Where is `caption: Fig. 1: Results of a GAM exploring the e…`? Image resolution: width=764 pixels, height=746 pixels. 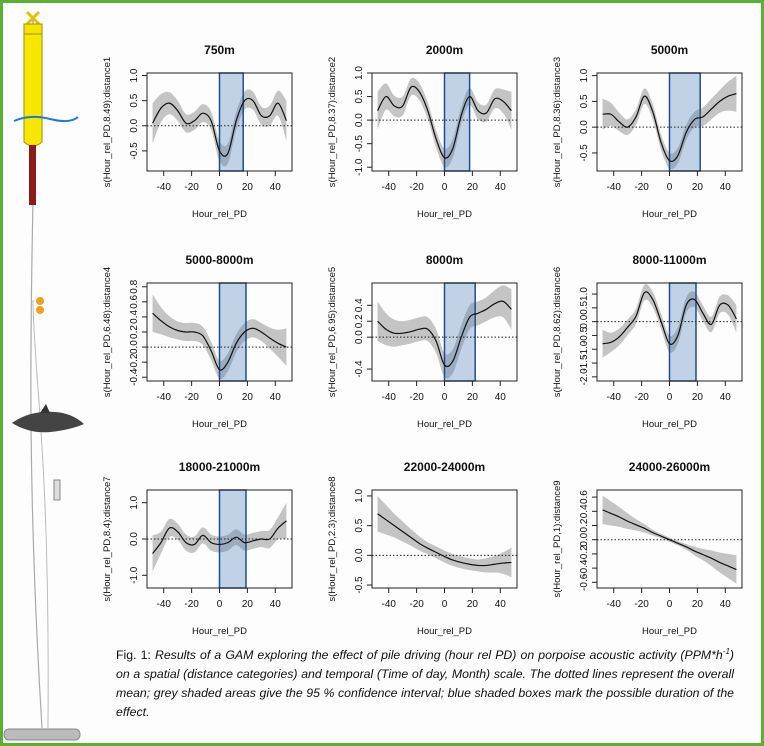 caption: Fig. 1: Results of a GAM exploring the e… is located at coordinates (425, 682).